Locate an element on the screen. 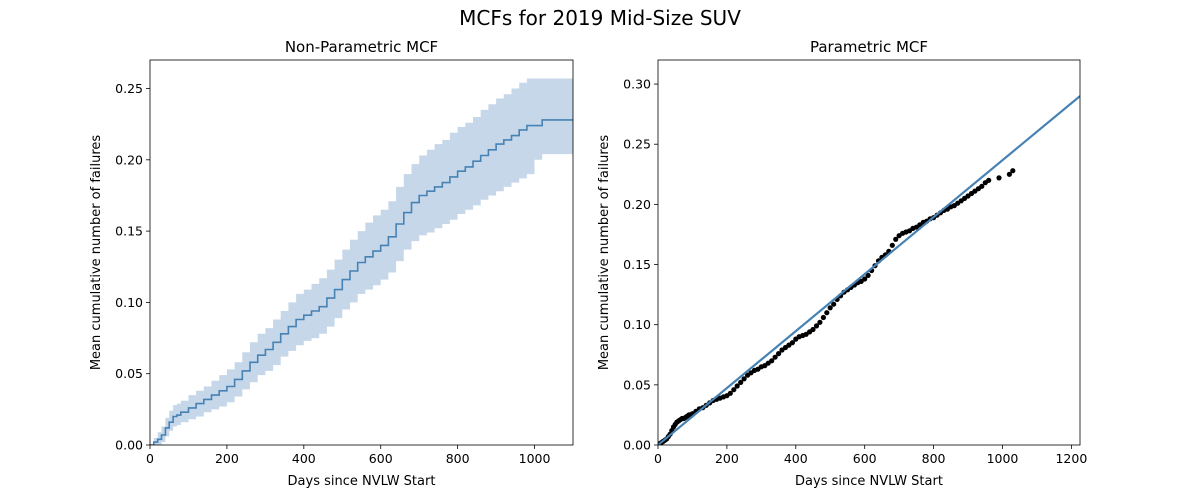 The width and height of the screenshot is (1200, 500). x-tick-label: 1200 is located at coordinates (1071, 458).